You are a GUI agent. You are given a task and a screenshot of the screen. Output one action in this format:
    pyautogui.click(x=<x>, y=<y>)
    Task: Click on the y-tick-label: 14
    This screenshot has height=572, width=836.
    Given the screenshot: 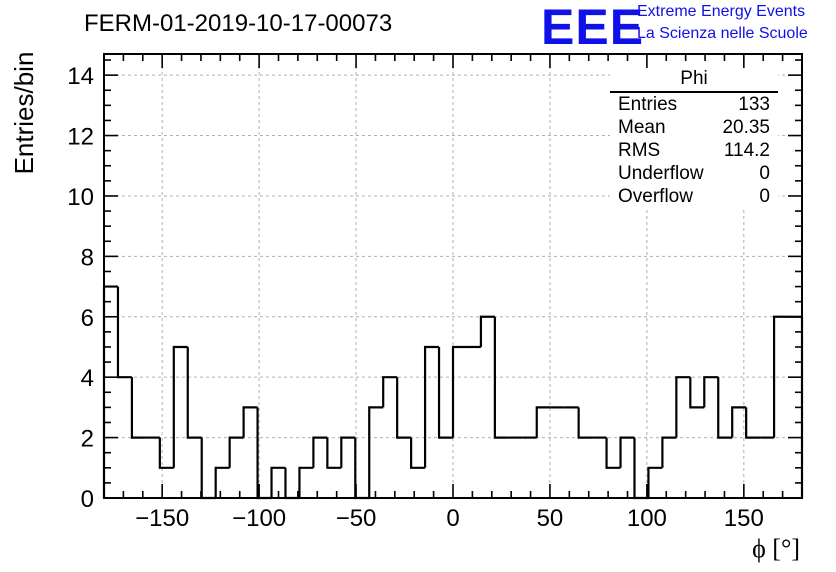 What is the action you would take?
    pyautogui.click(x=80, y=76)
    